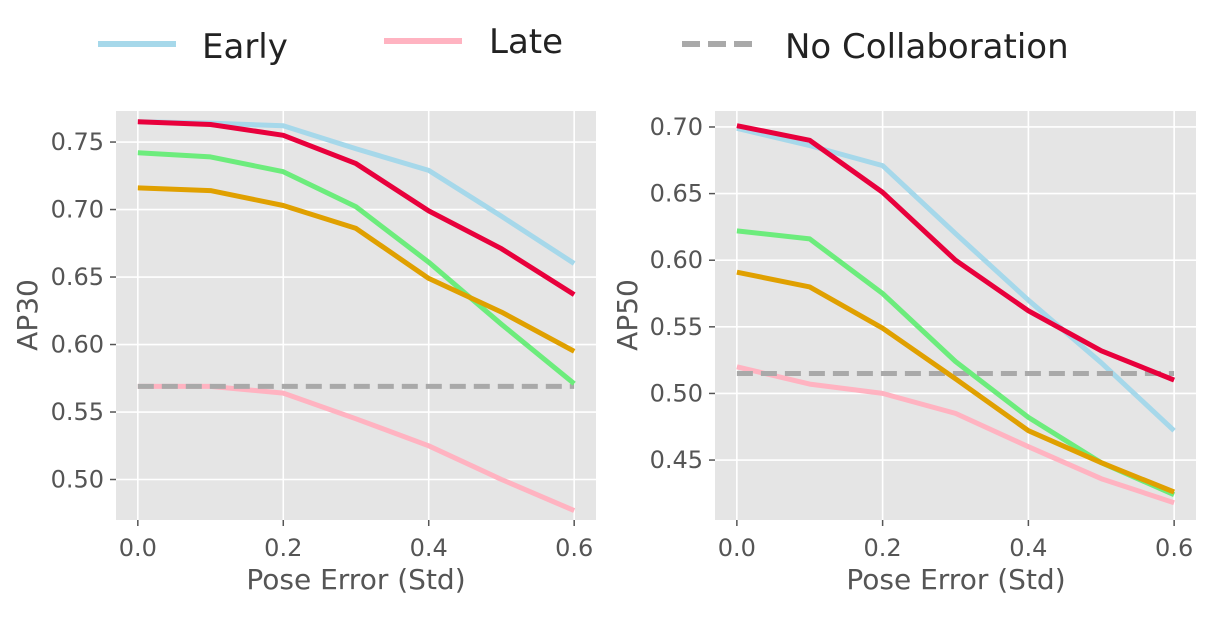 Image resolution: width=1208 pixels, height=620 pixels. I want to click on y-tick-labels: 0.45 0.50 0.55 0.60 0.65 0.70, so click(676, 293).